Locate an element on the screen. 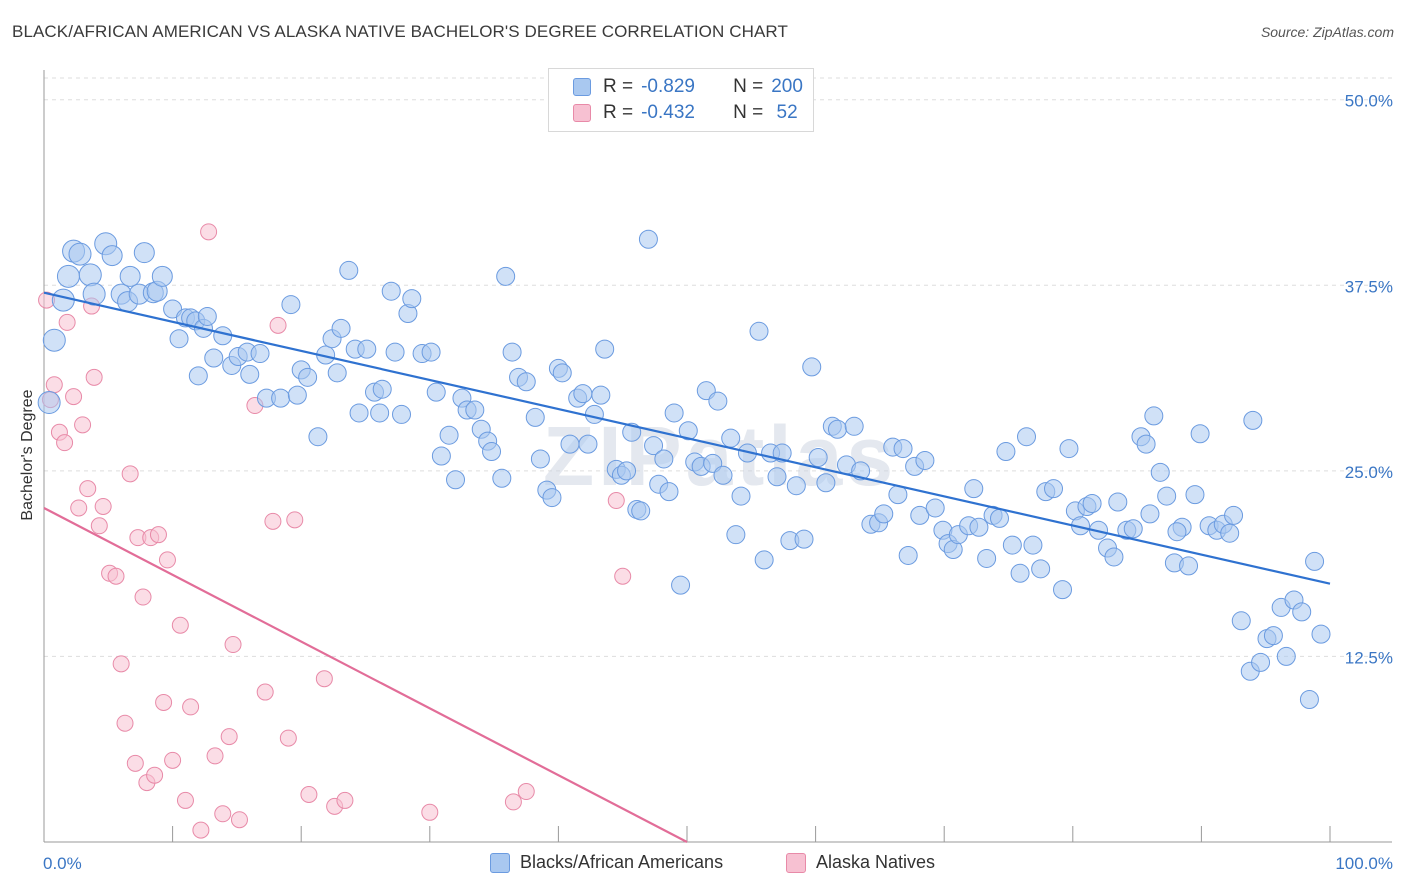 The width and height of the screenshot is (1406, 892). legend-r-value: -0.829 is located at coordinates (668, 86).